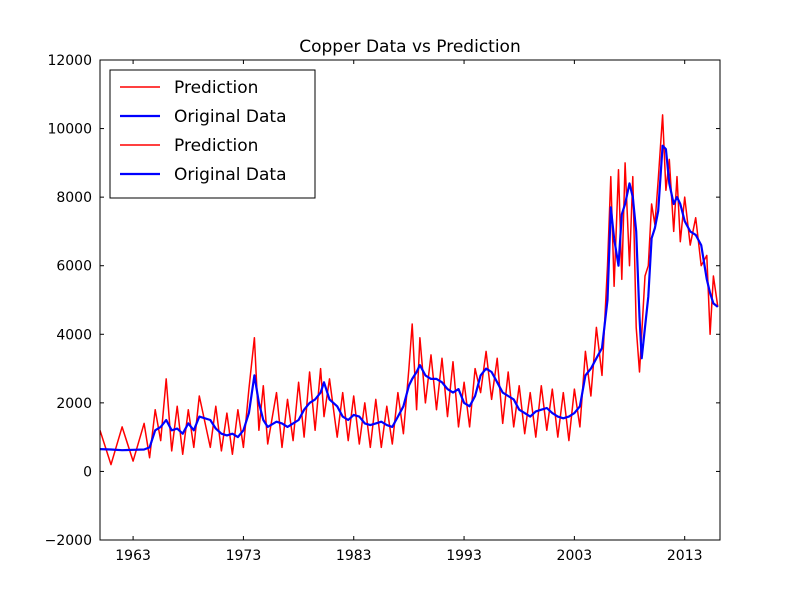  Describe the element at coordinates (354, 556) in the screenshot. I see `x-tick-label: 1983` at that location.